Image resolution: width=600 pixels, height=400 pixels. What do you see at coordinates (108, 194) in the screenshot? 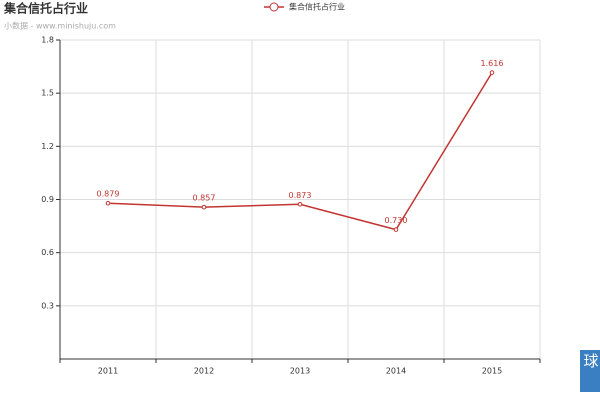
I see `data-label: 0.879` at bounding box center [108, 194].